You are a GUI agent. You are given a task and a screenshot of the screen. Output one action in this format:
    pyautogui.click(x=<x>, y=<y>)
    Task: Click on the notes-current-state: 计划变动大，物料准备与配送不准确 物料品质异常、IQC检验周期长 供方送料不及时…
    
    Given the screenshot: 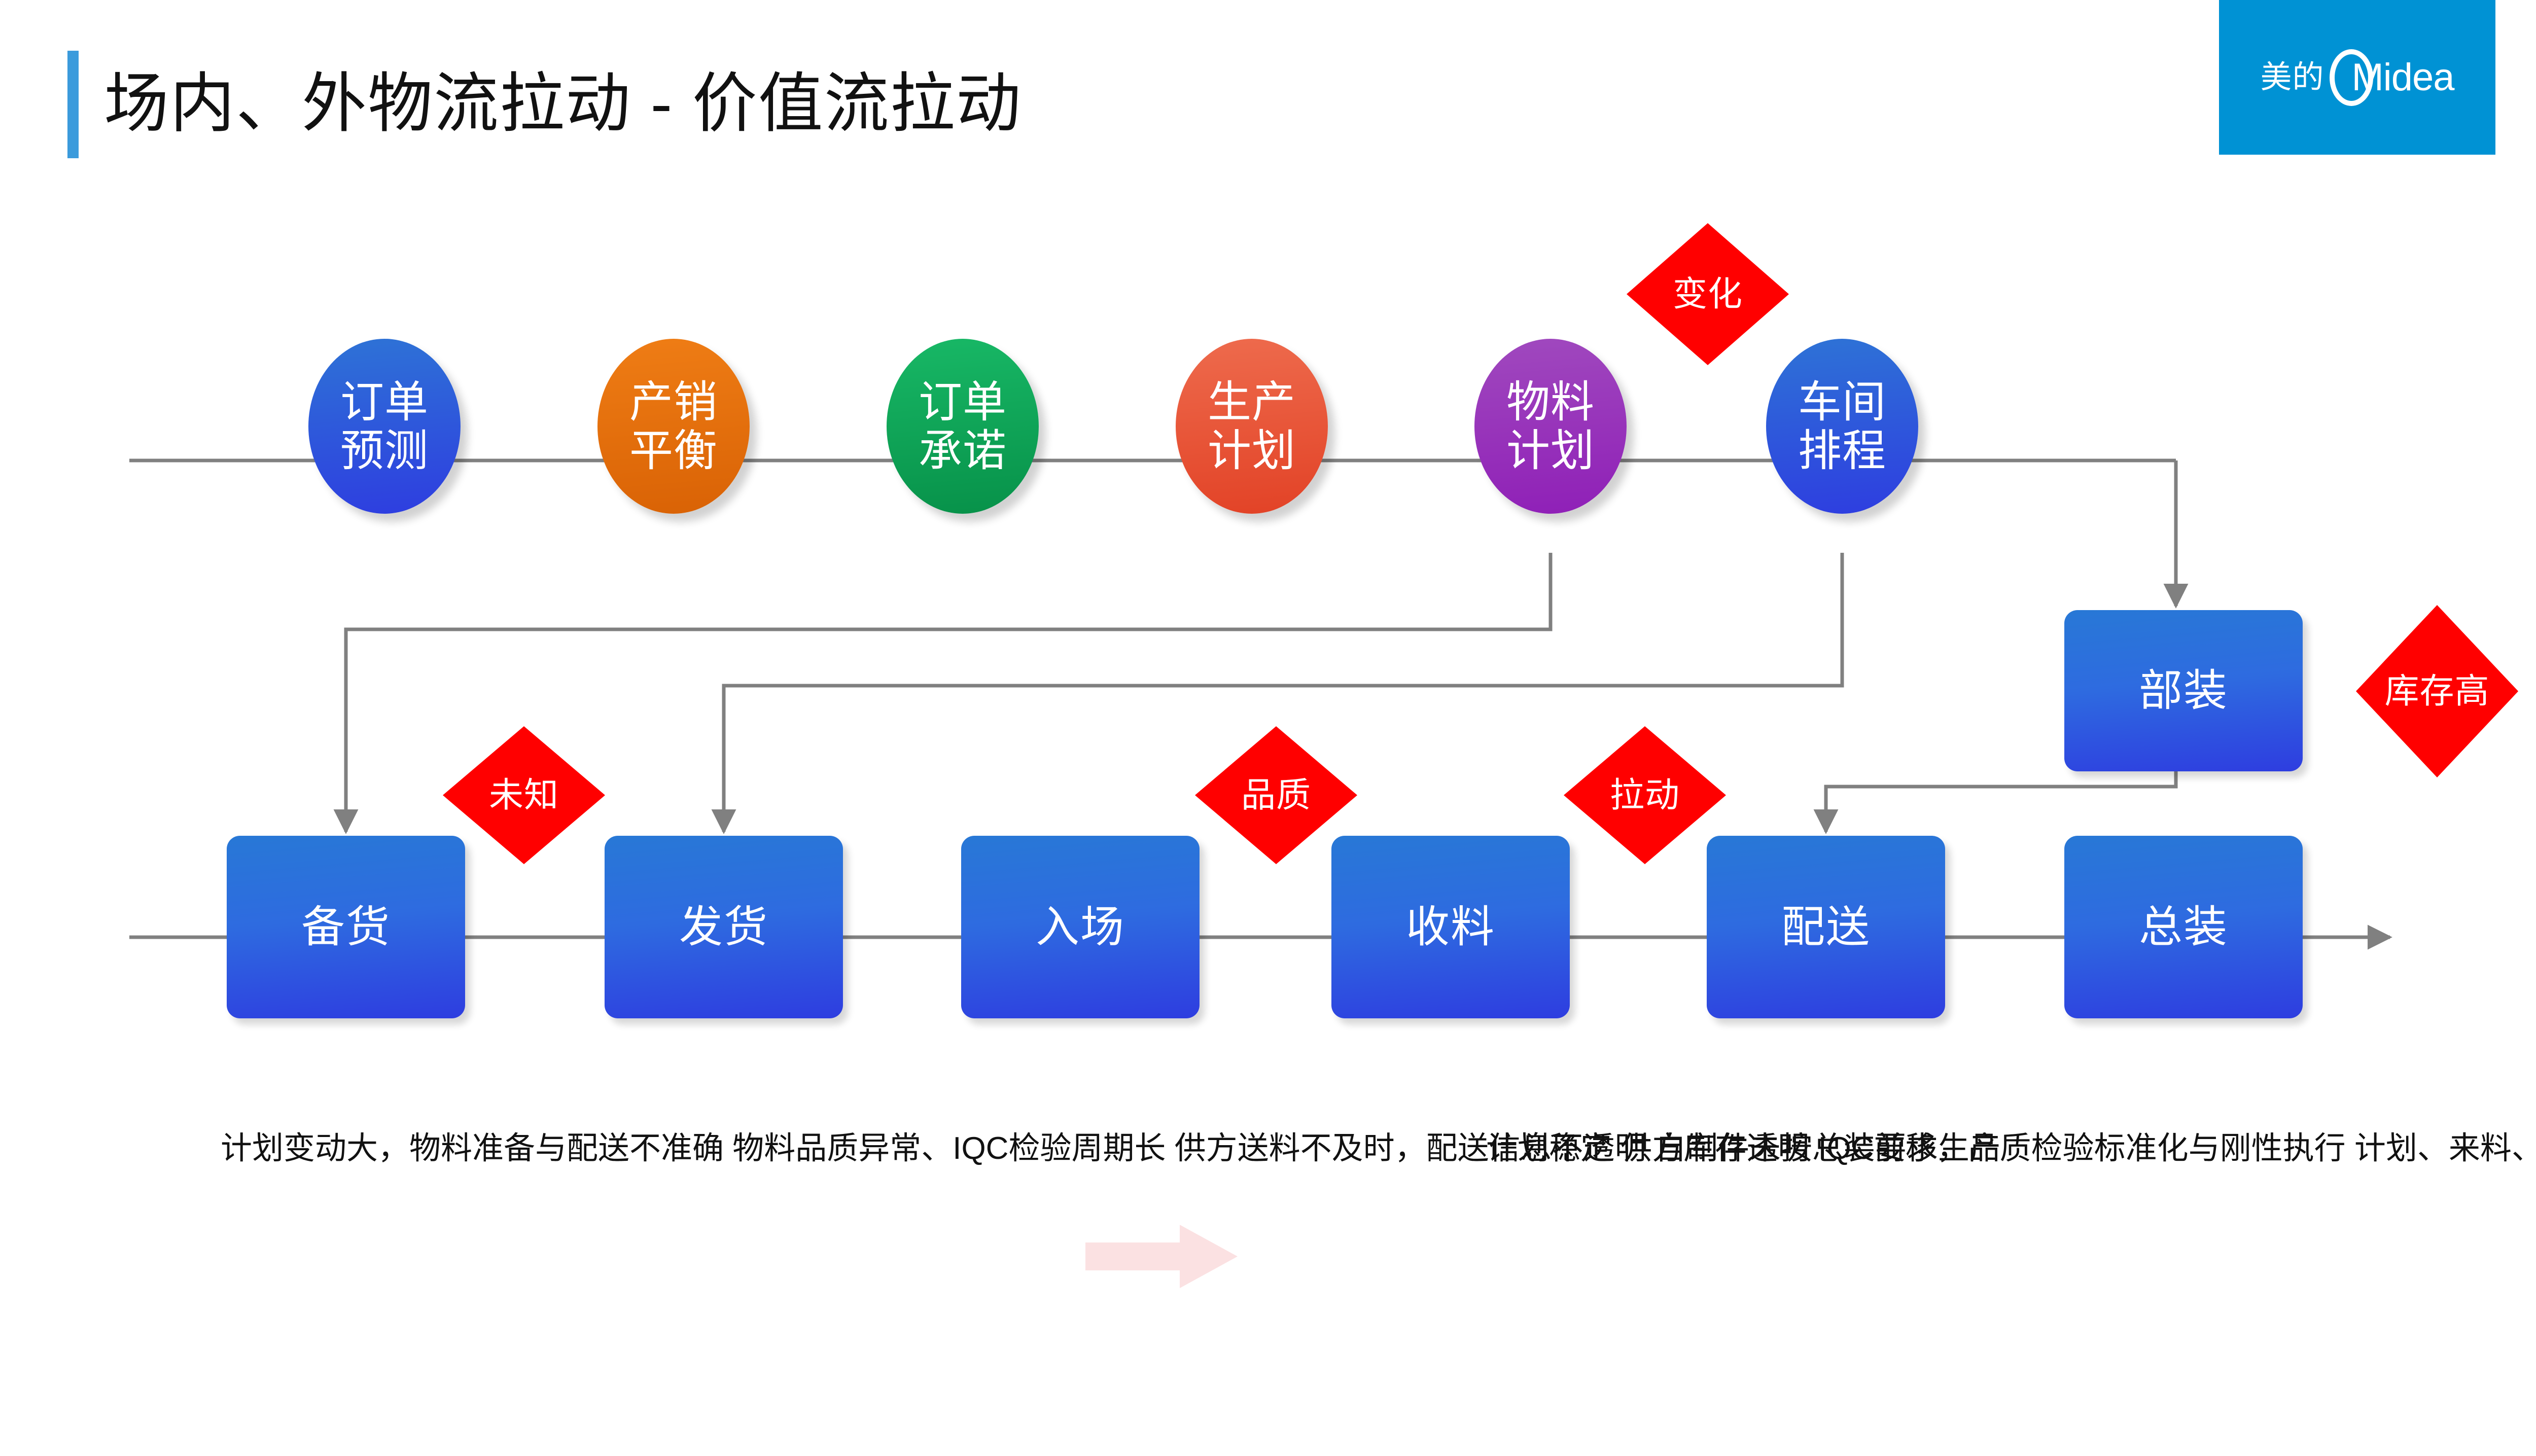 What is the action you would take?
    pyautogui.click(x=1111, y=1148)
    